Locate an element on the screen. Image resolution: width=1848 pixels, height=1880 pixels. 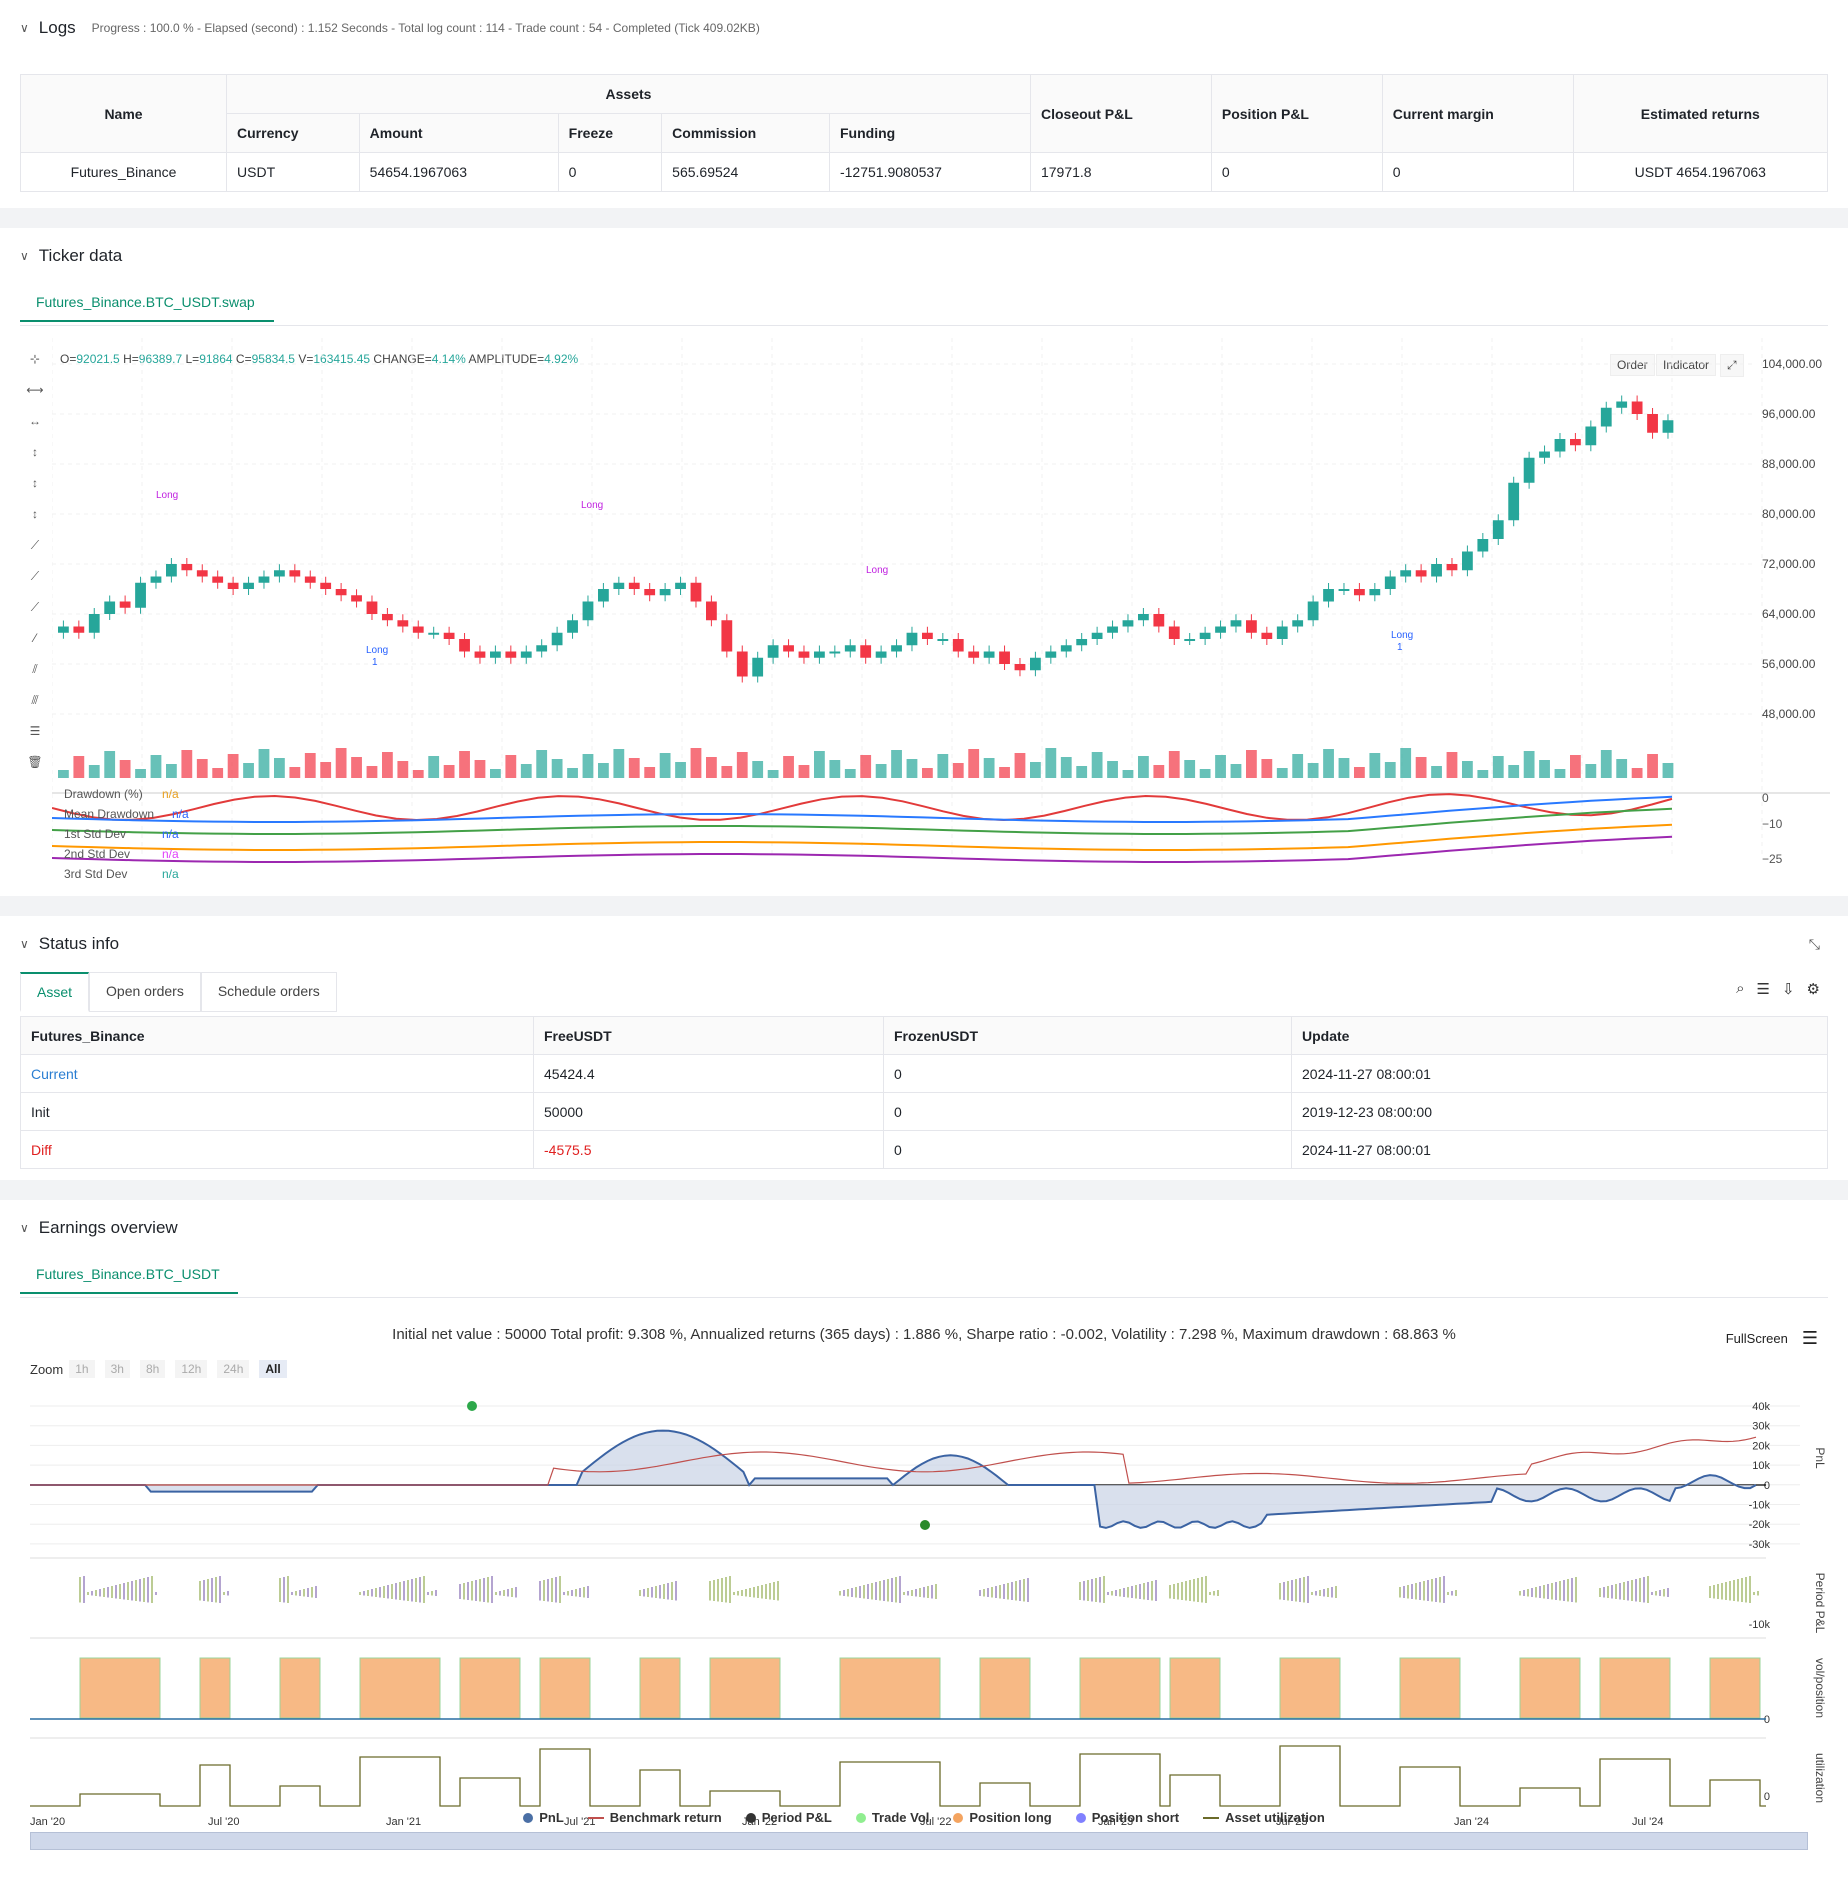
vertical-segment-tool-icon: ↕ is located at coordinates (35, 483).